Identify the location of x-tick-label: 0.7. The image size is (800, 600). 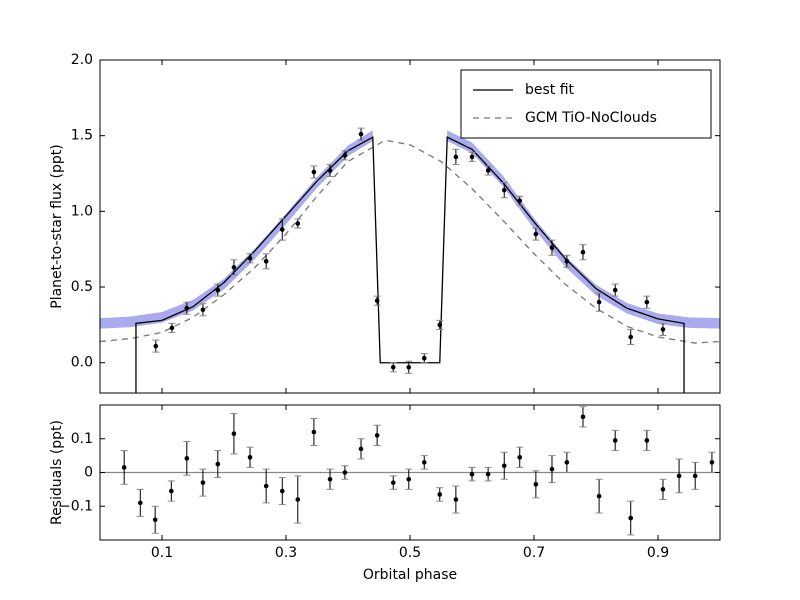
(534, 553).